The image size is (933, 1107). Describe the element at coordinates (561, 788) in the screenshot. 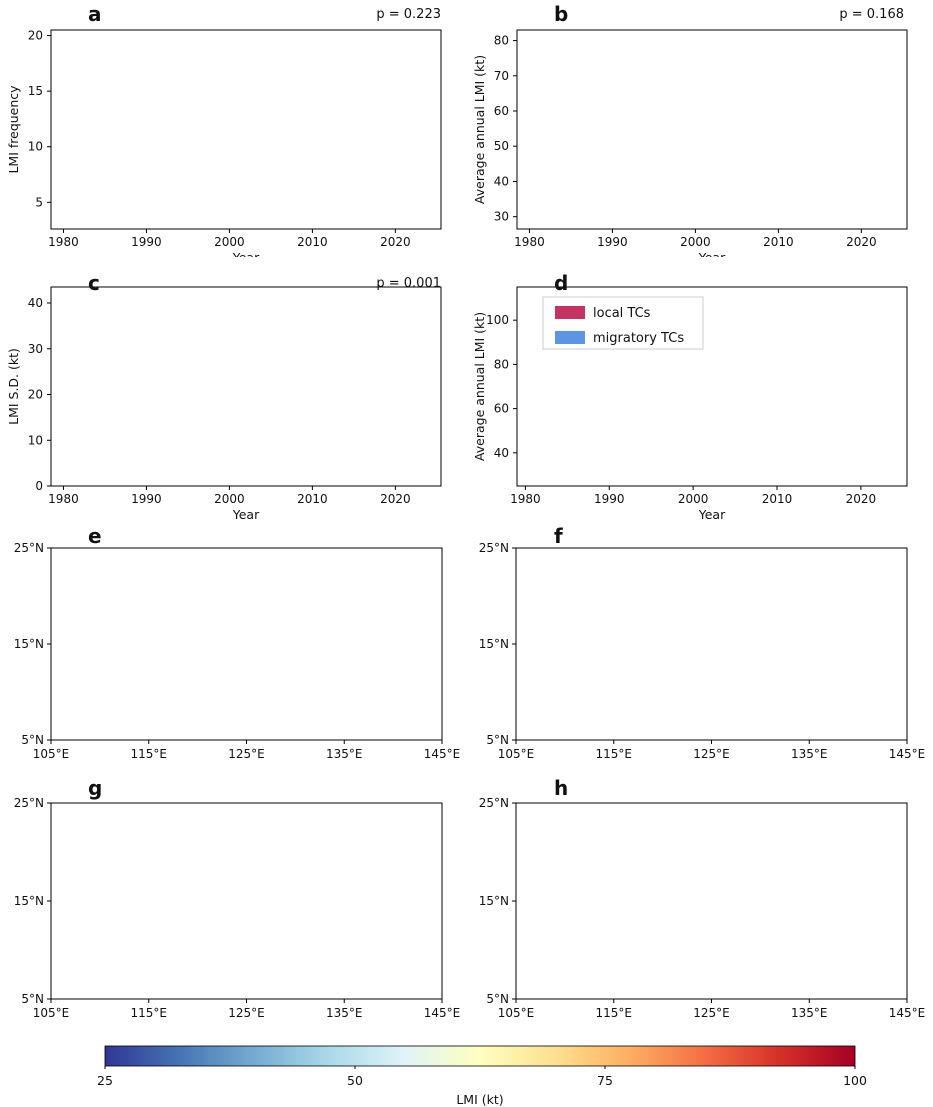

I see `panel-letter: h` at that location.